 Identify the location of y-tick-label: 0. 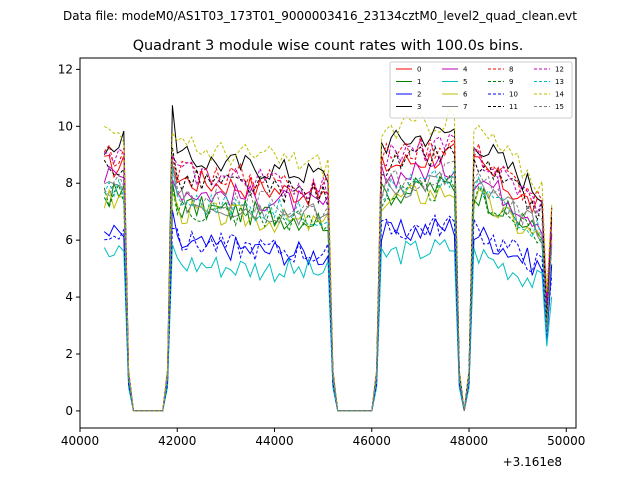
(69, 411).